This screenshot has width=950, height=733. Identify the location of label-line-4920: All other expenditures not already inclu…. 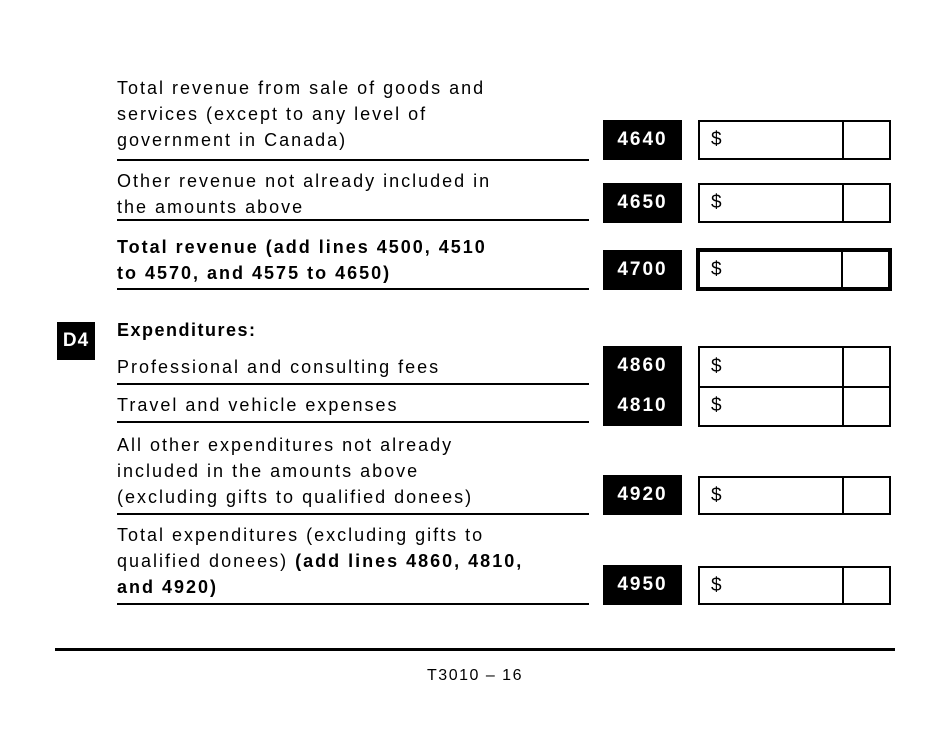
(397, 471).